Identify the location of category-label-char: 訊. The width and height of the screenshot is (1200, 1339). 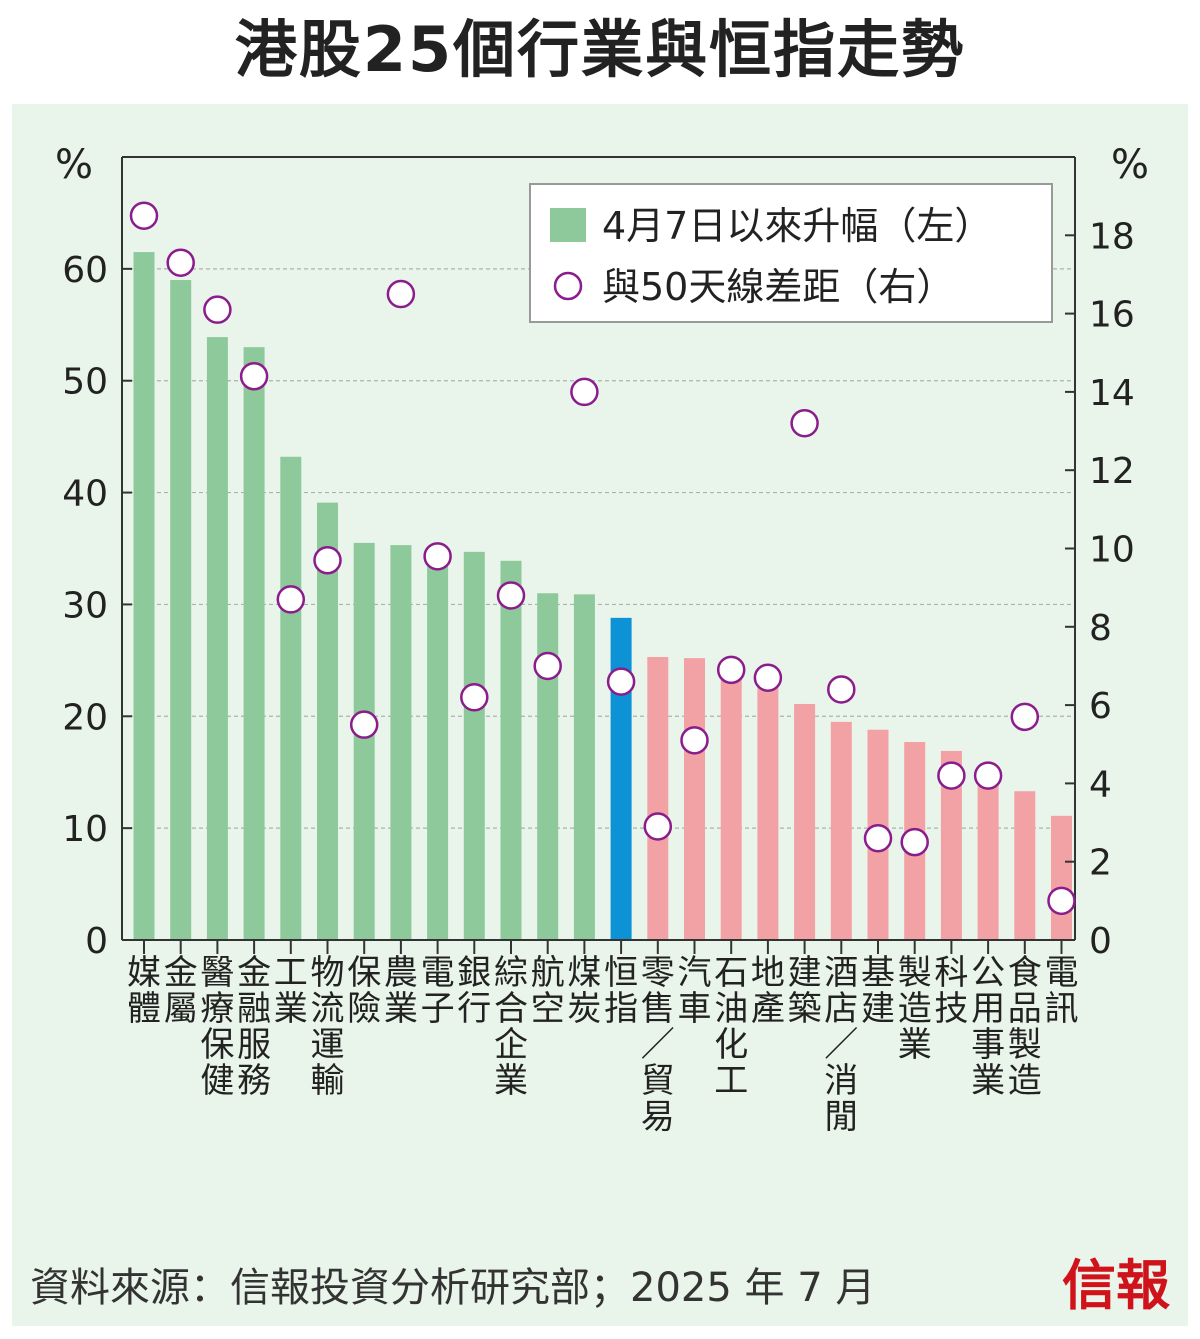
(1062, 1009).